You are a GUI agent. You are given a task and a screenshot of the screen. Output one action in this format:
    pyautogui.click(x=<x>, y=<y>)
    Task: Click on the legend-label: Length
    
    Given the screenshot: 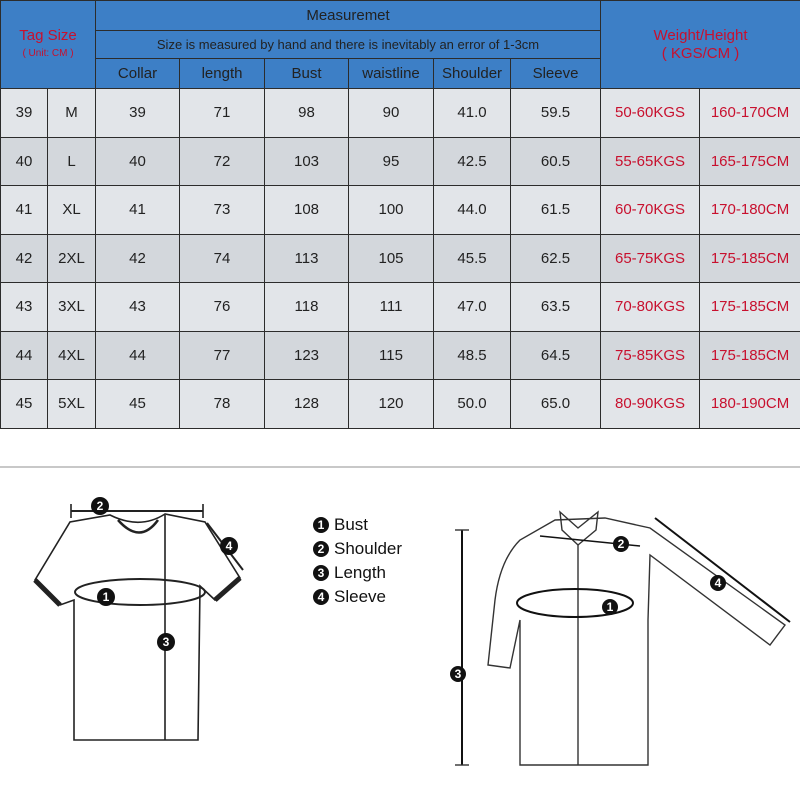 What is the action you would take?
    pyautogui.click(x=360, y=572)
    